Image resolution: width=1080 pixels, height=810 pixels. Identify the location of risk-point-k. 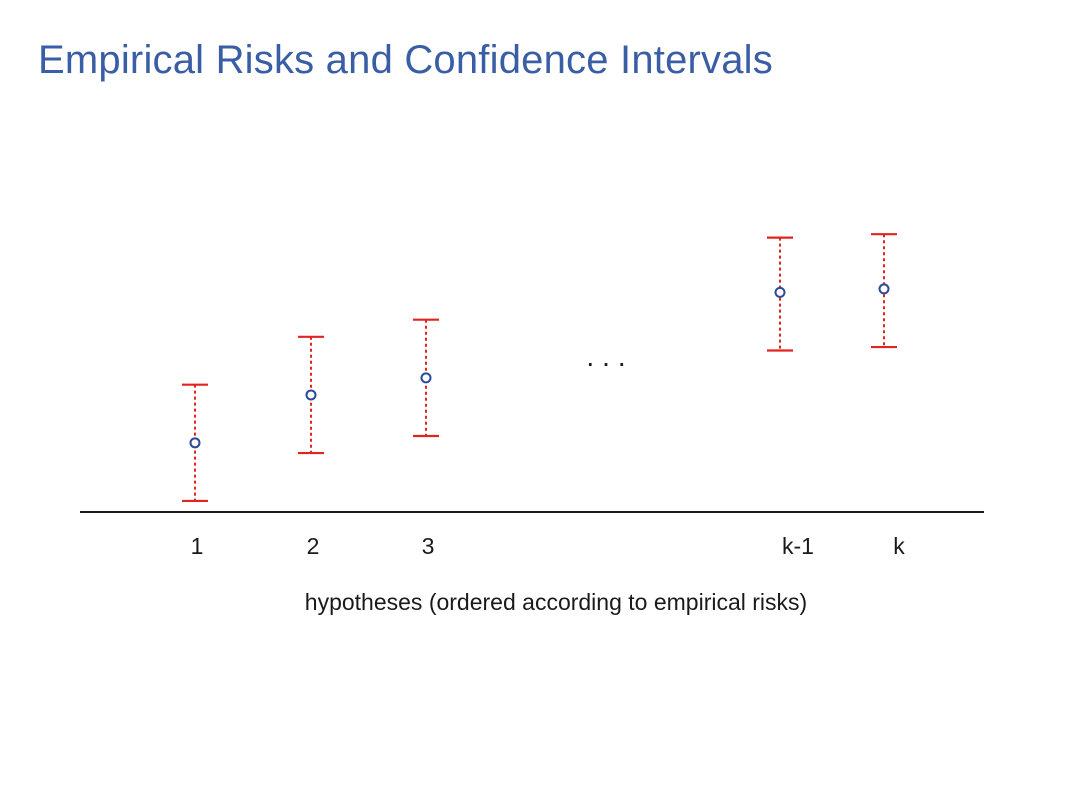
(884, 289).